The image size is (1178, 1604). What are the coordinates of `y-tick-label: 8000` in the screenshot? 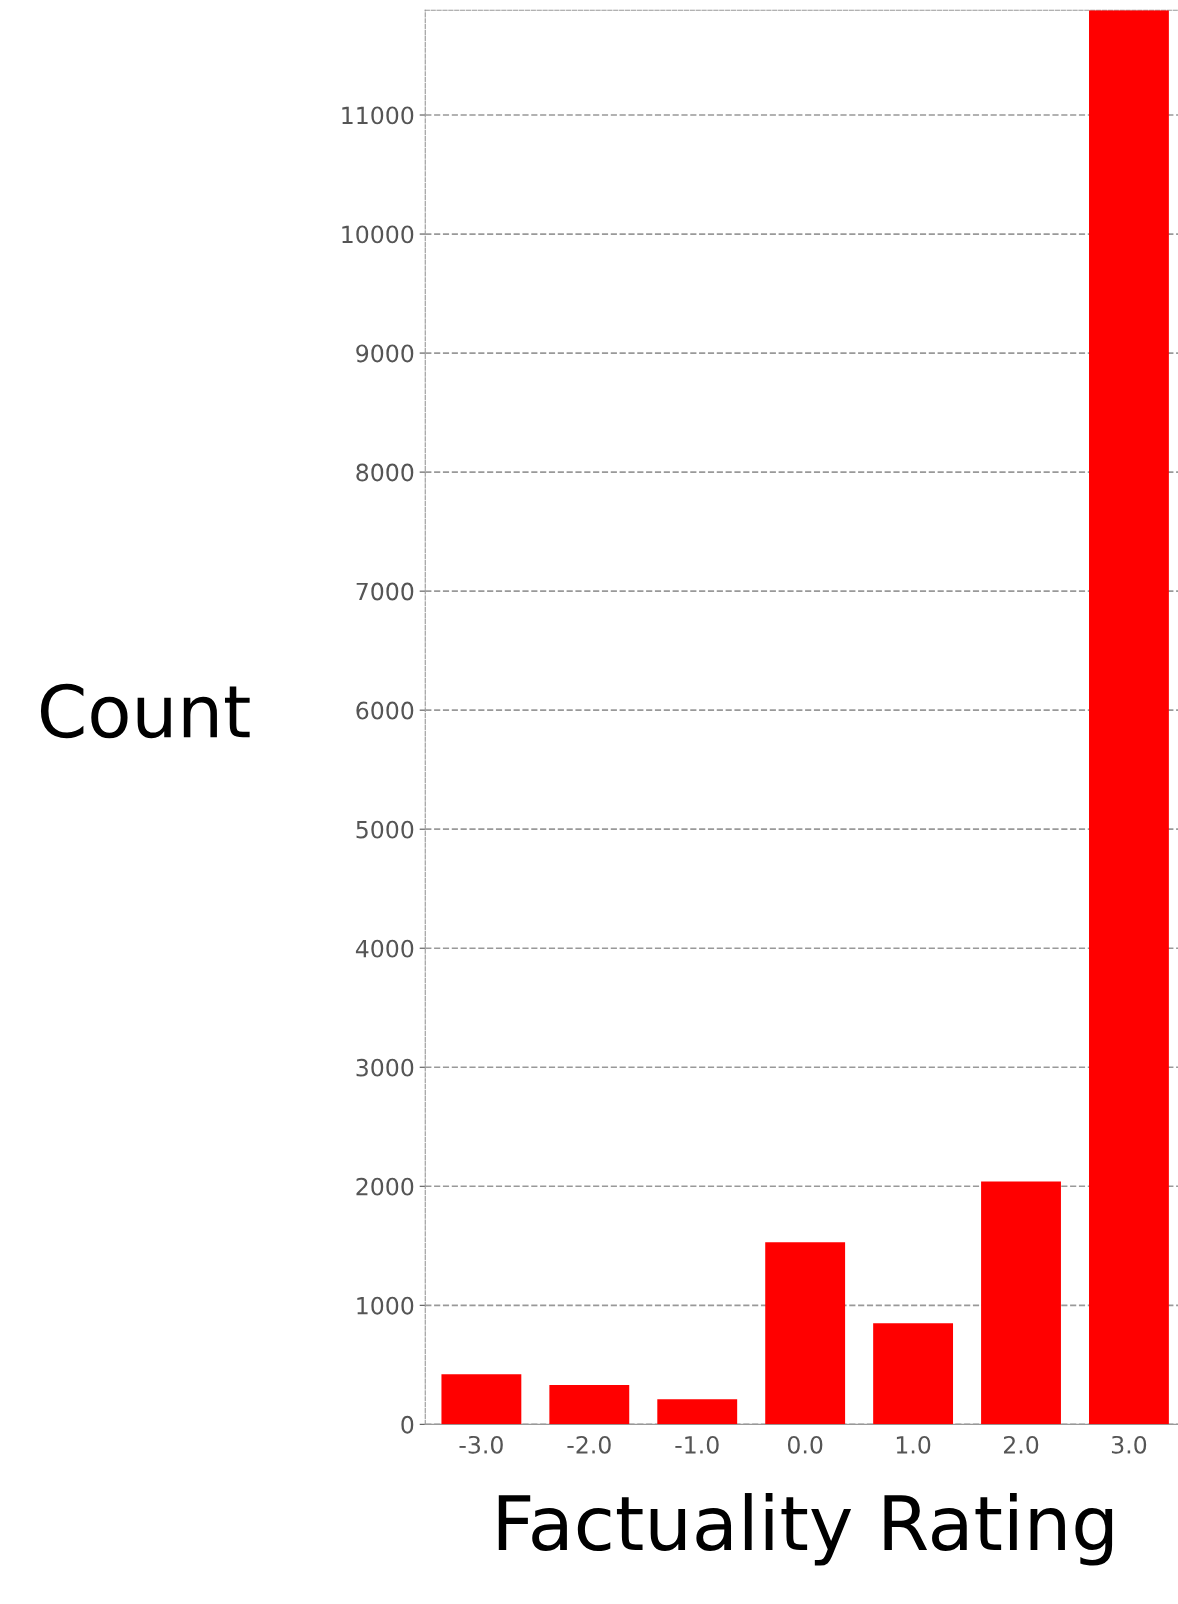 It's located at (385, 472).